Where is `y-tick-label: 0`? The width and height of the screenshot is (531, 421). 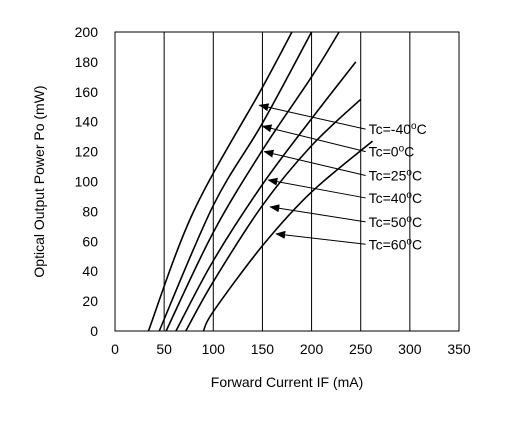 y-tick-label: 0 is located at coordinates (94, 331).